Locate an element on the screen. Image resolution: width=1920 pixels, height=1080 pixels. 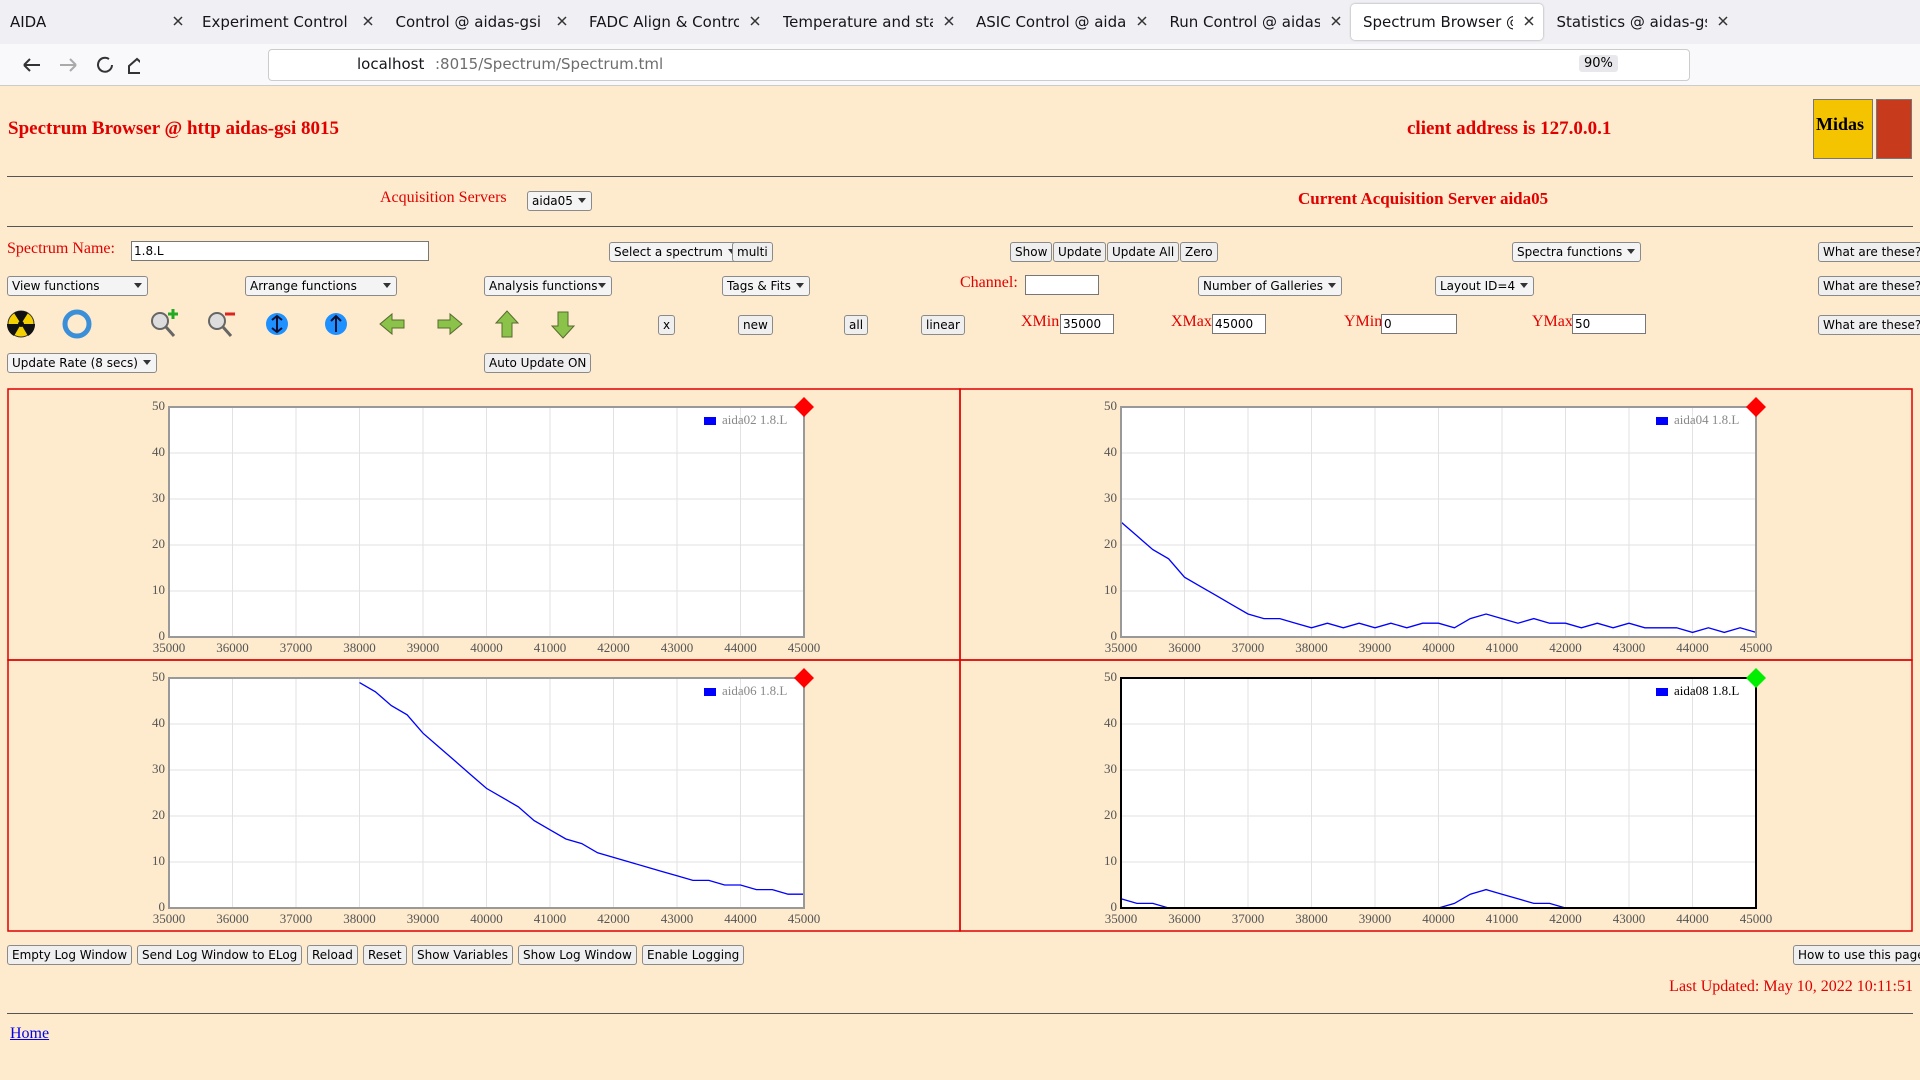
tab-title: Spectrum Browser @ aid is located at coordinates (1438, 22).